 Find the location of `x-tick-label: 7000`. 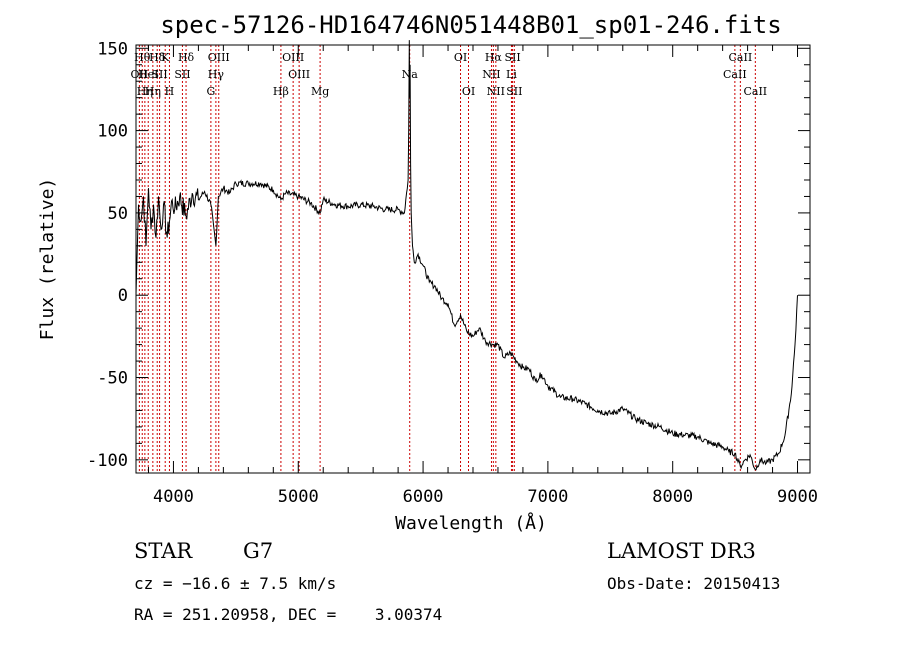

x-tick-label: 7000 is located at coordinates (547, 497).